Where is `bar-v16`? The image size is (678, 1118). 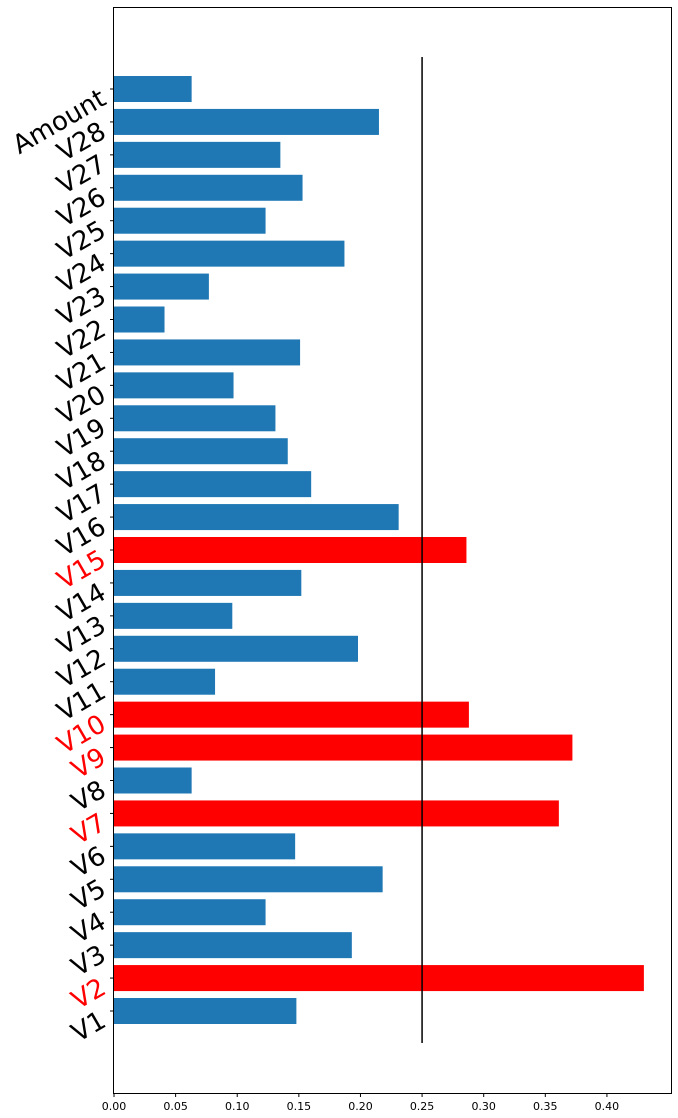
bar-v16 is located at coordinates (256, 517).